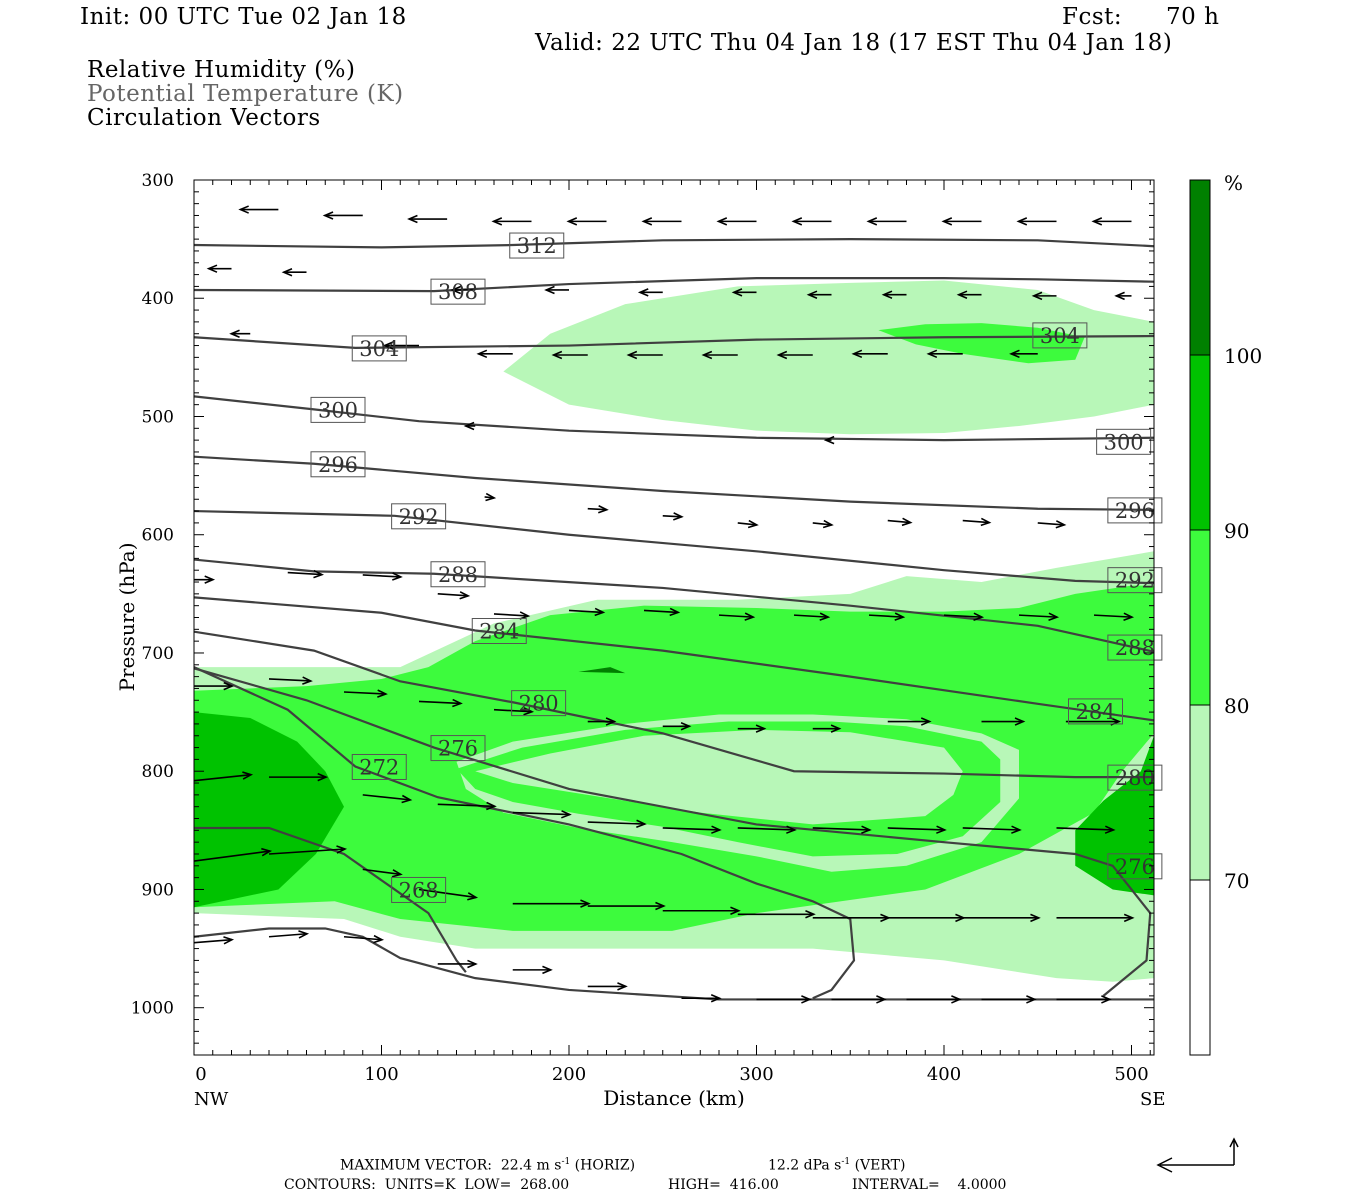  Describe the element at coordinates (1193, 17) in the screenshot. I see `forecast-hour-value: 70 h` at that location.